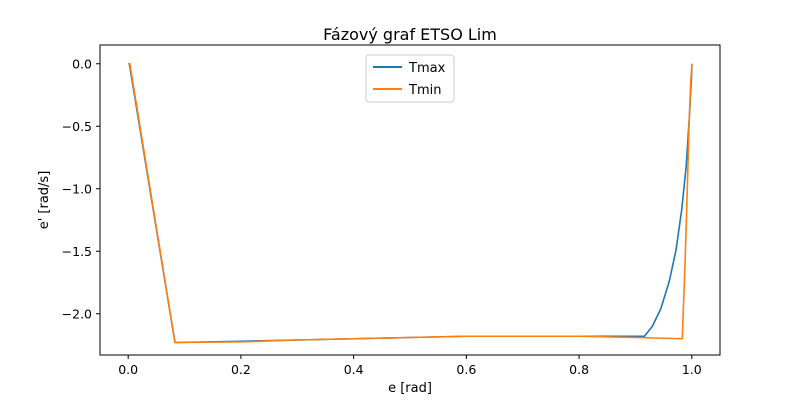  What do you see at coordinates (692, 369) in the screenshot?
I see `x-tick-label: 1.0` at bounding box center [692, 369].